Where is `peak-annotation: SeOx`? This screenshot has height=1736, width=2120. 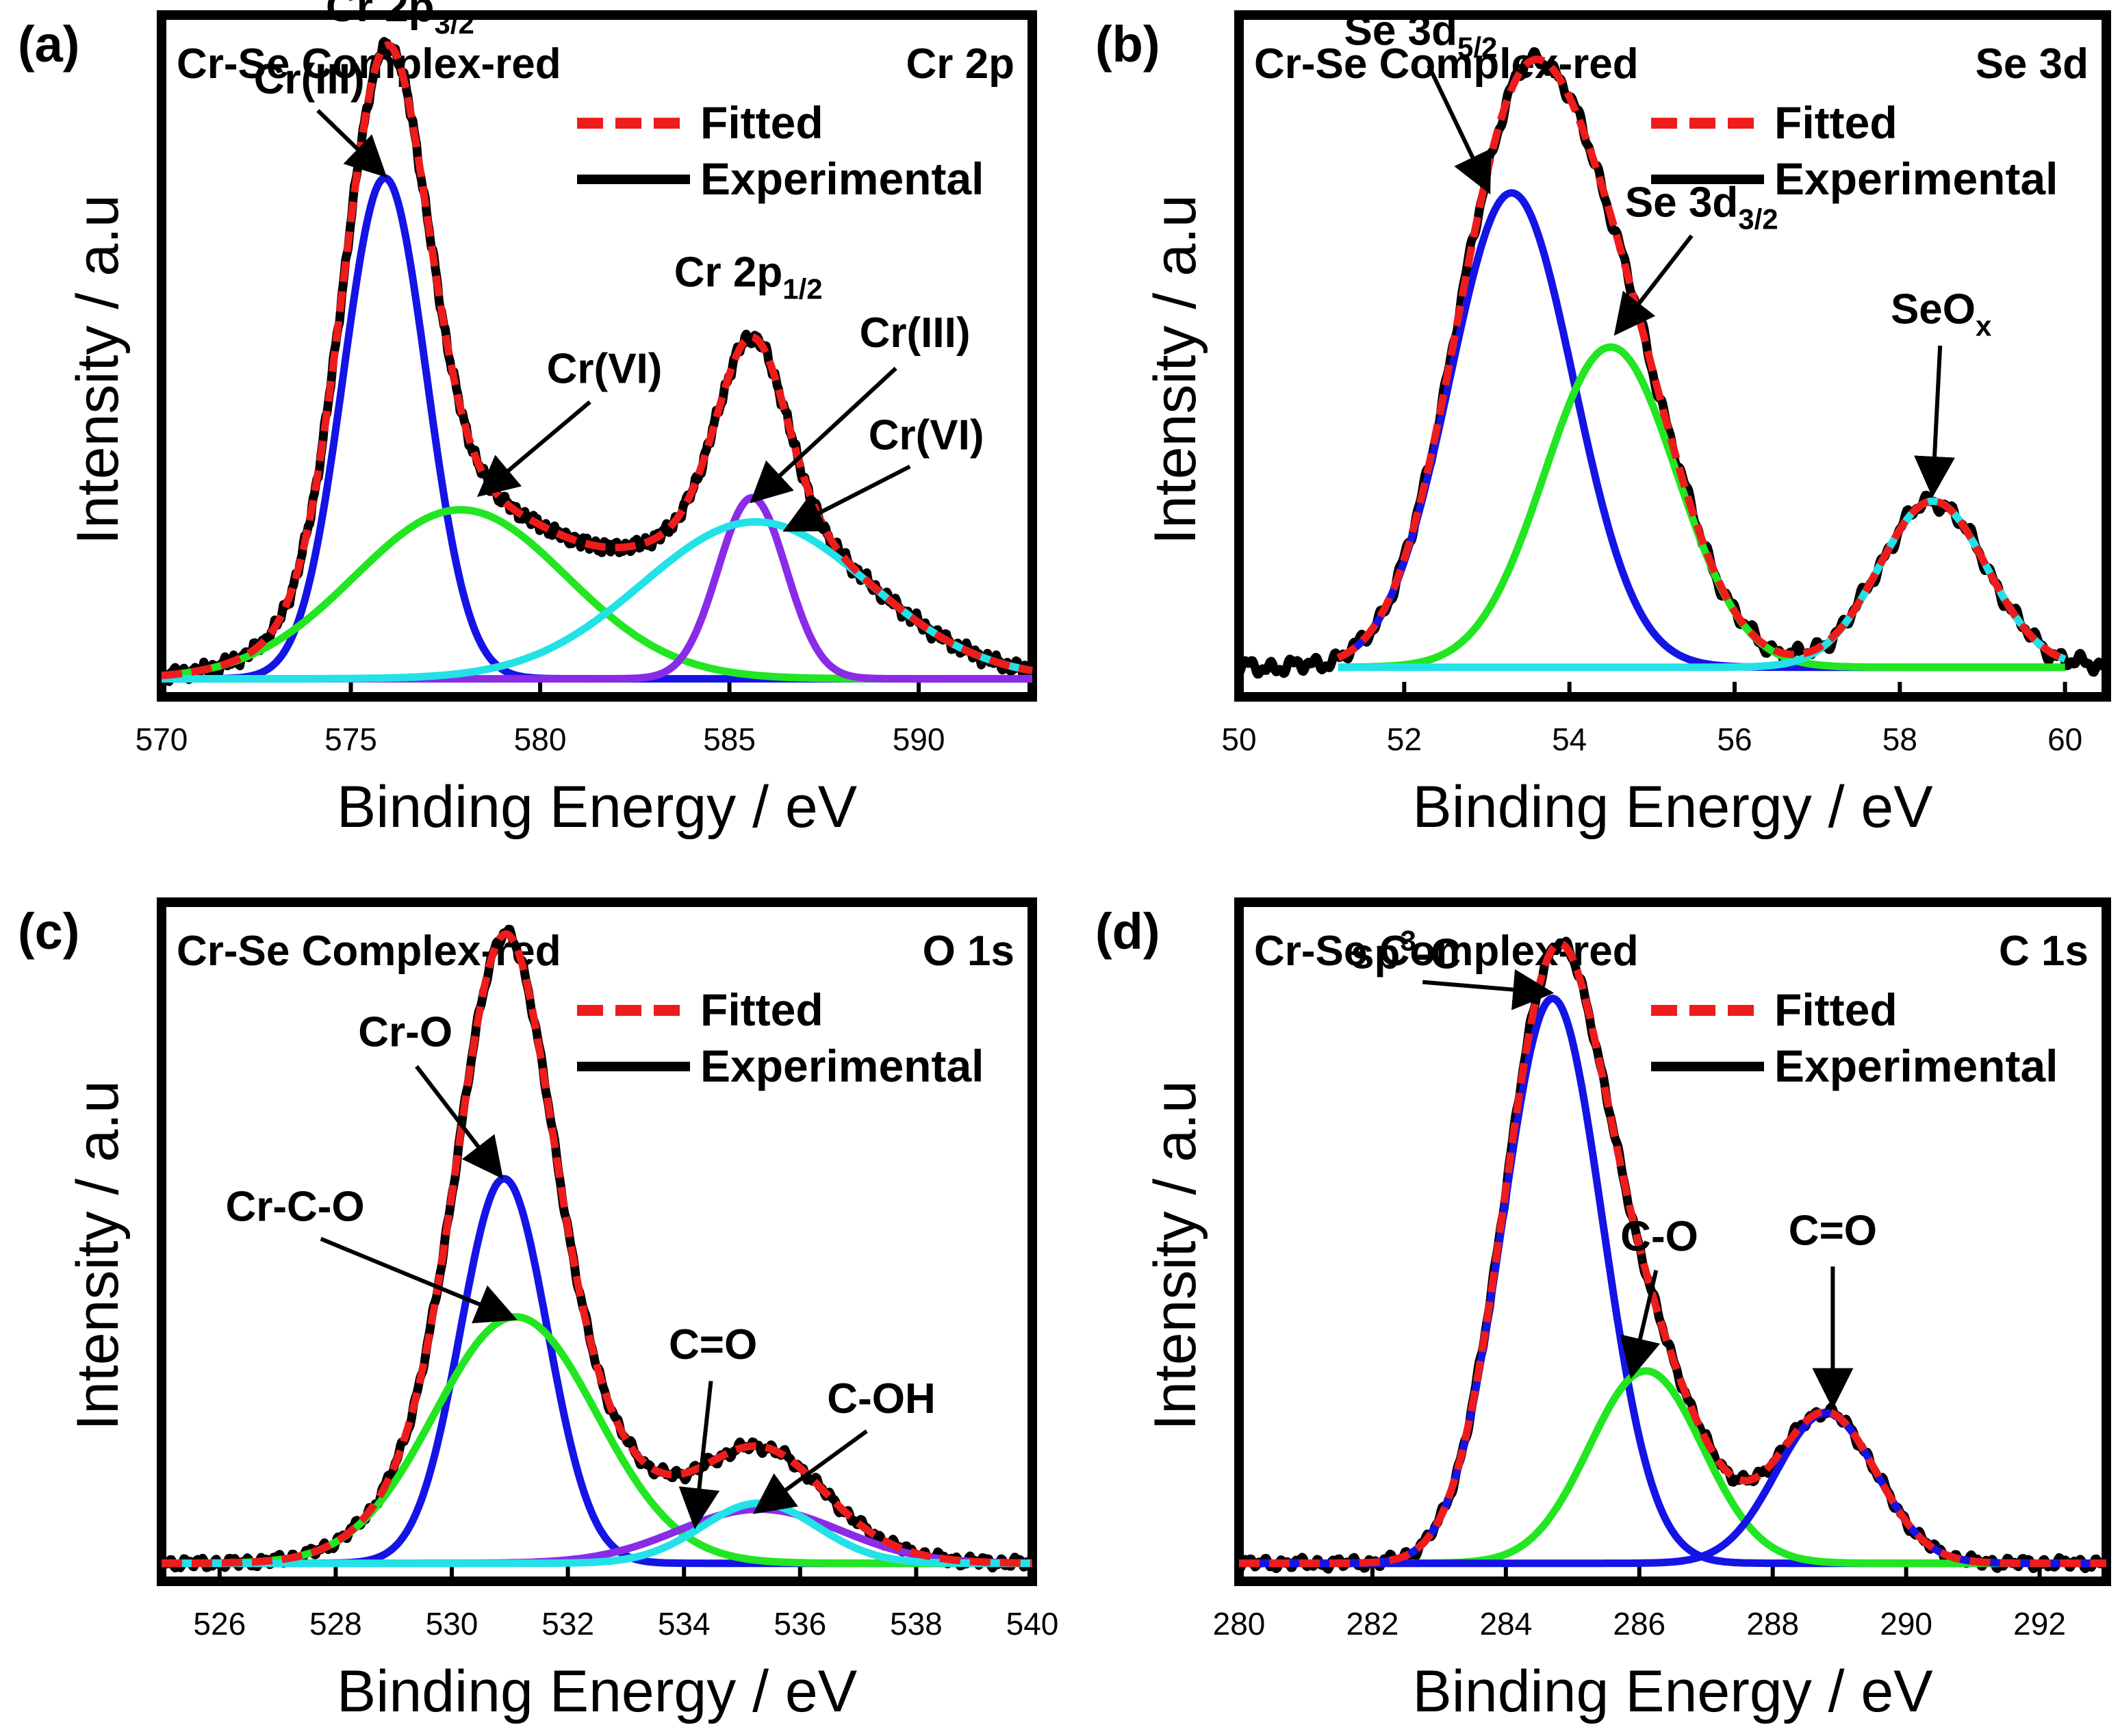 peak-annotation: SeOx is located at coordinates (1941, 313).